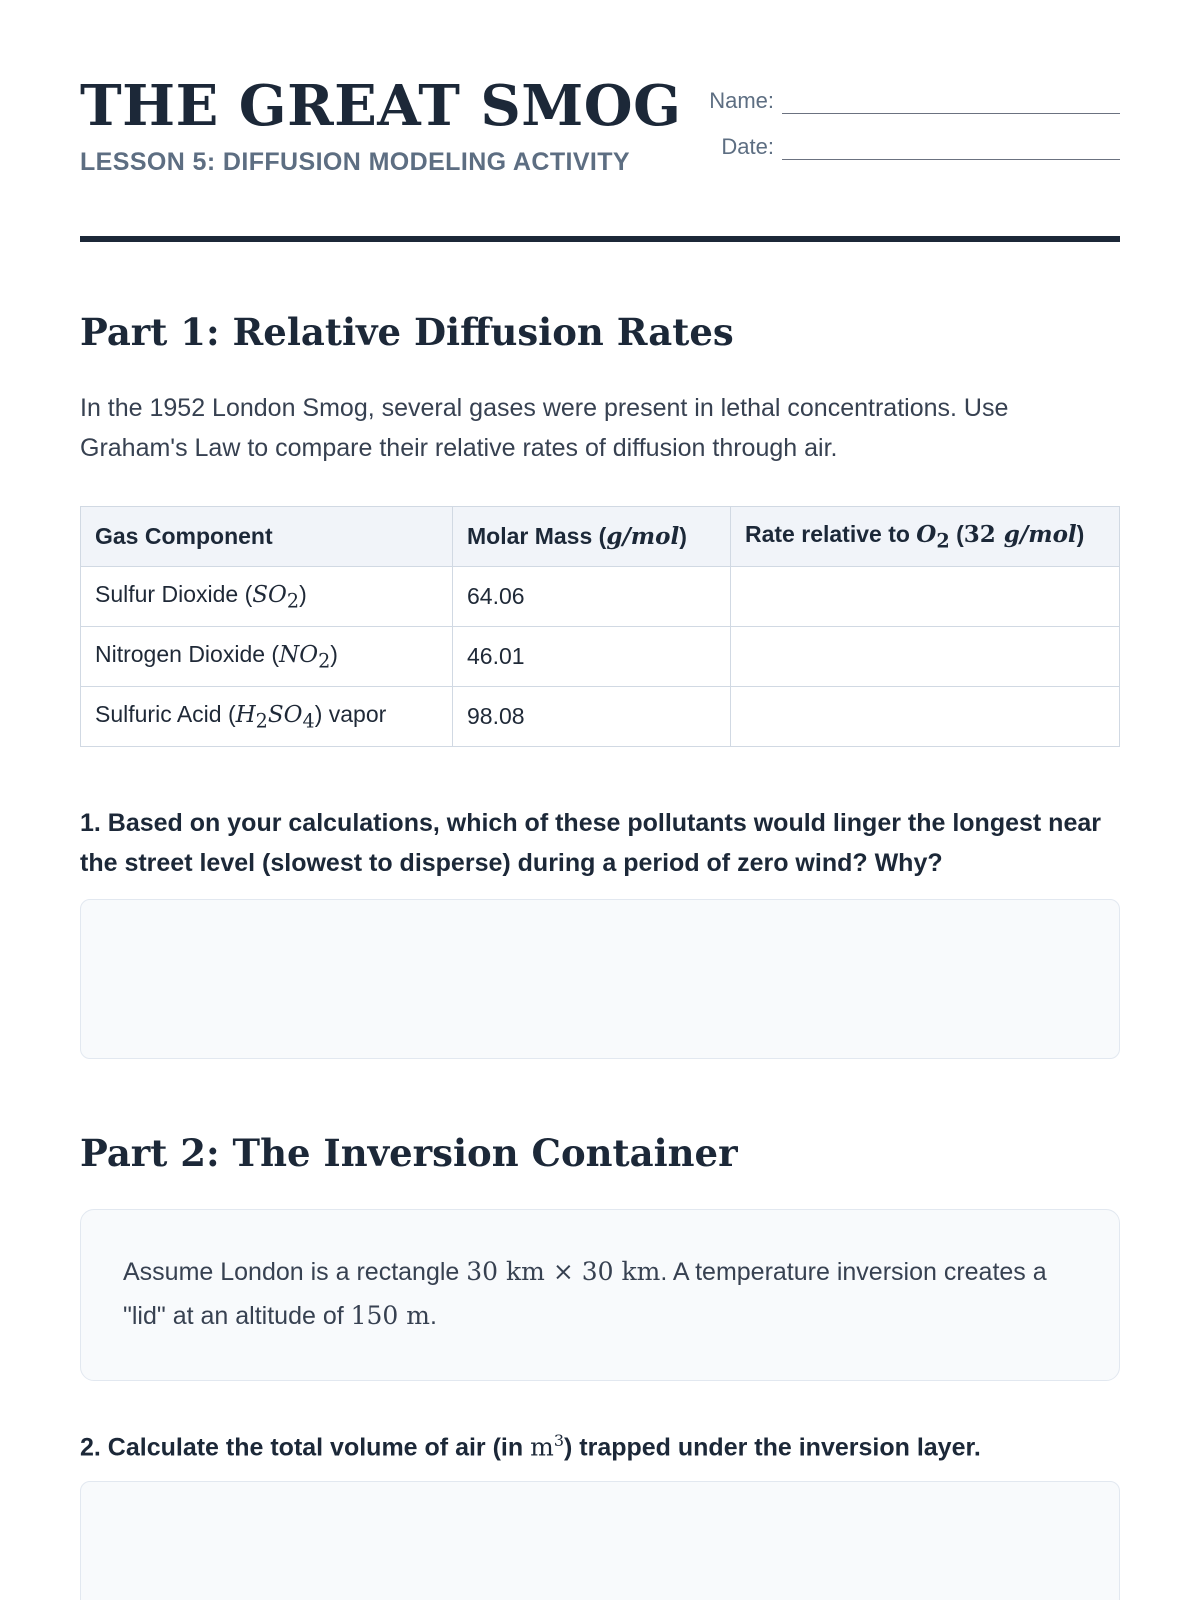 This screenshot has height=1600, width=1200. What do you see at coordinates (266, 596) in the screenshot?
I see `gas-name-cell: Sulfur Dioxide (SO2)` at bounding box center [266, 596].